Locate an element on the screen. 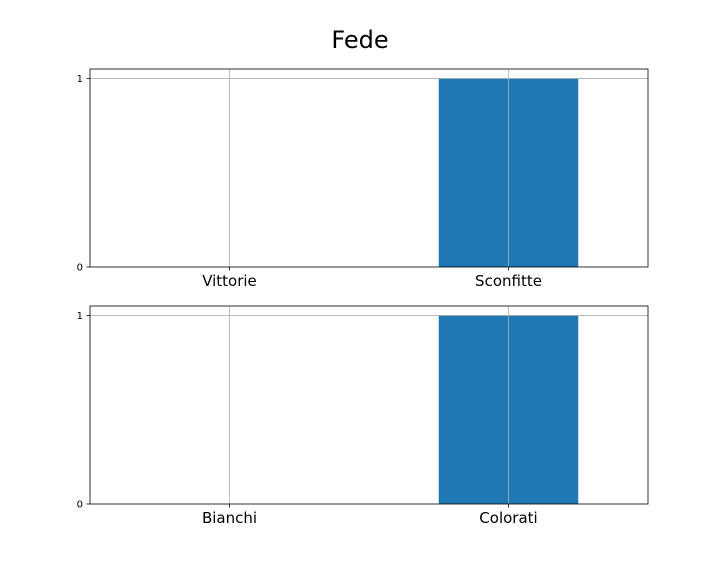 This screenshot has height=576, width=720. x-tick-label-bianchi: Bianchi is located at coordinates (229, 518).